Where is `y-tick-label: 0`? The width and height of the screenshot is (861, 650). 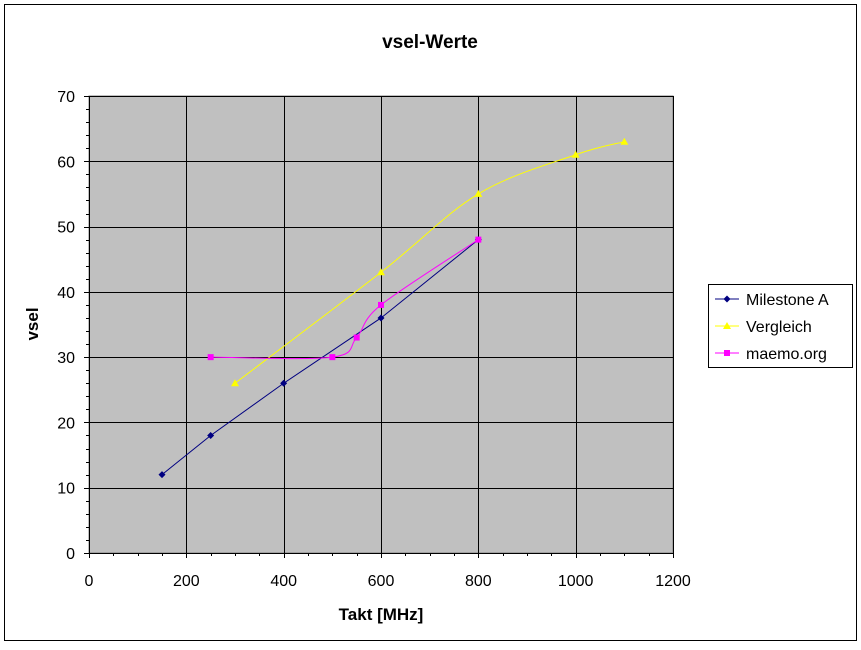 y-tick-label: 0 is located at coordinates (70, 554).